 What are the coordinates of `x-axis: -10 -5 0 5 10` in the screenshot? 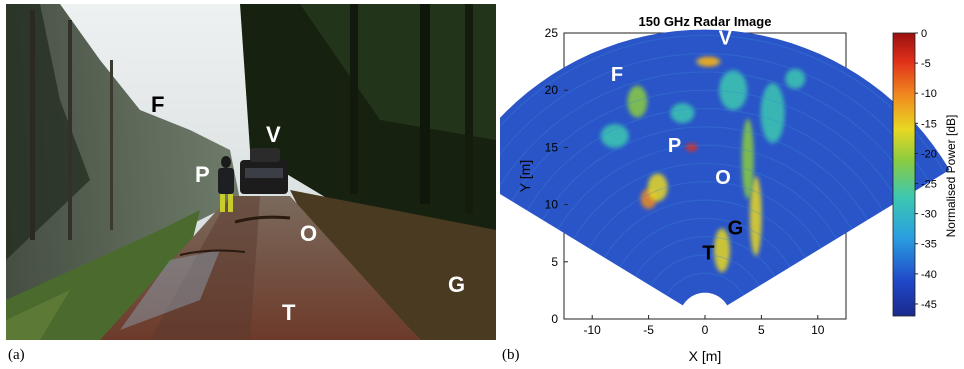 It's located at (704, 326).